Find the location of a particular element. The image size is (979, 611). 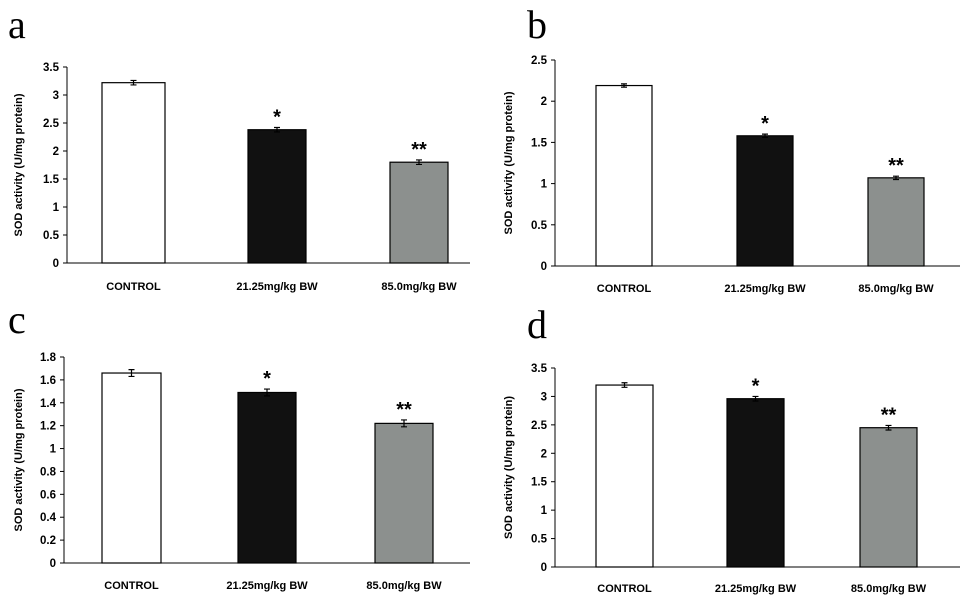

y-tick-label: 1.8 is located at coordinates (48, 358).